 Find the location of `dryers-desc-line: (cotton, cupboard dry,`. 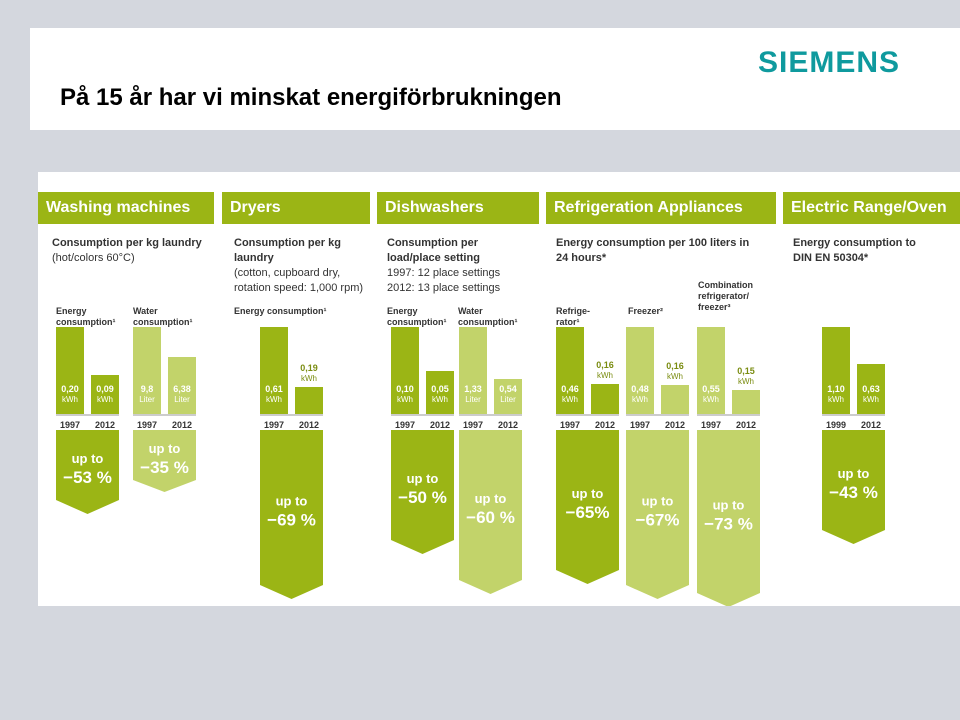

dryers-desc-line: (cotton, cupboard dry, is located at coordinates (287, 273).